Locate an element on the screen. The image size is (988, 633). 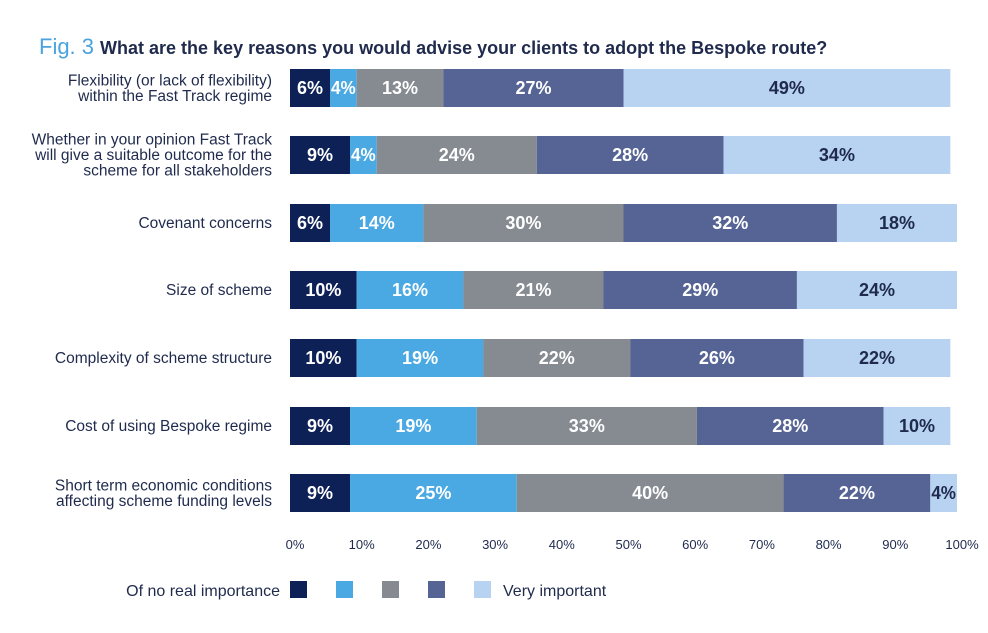
legend-high-label: Very important is located at coordinates (555, 591).